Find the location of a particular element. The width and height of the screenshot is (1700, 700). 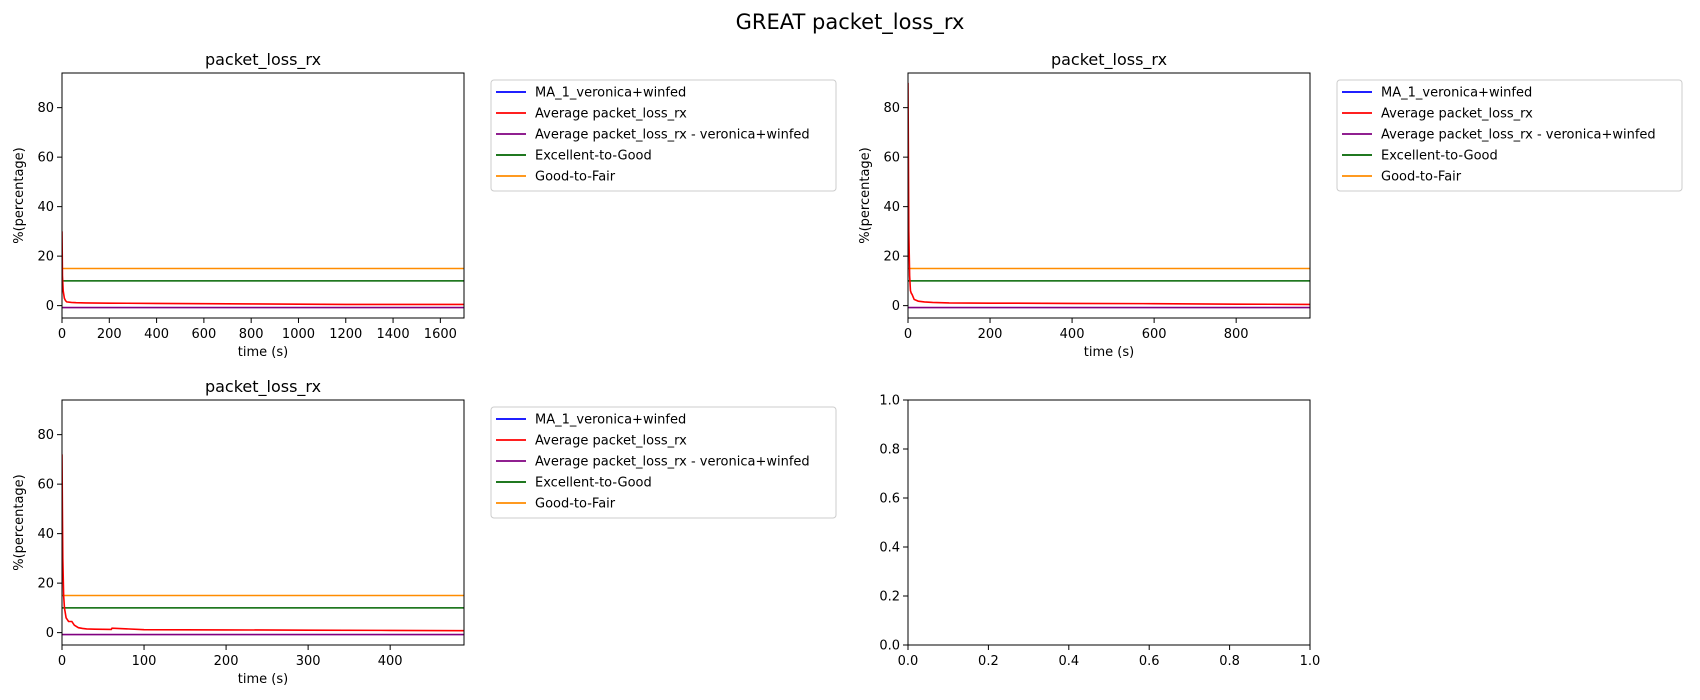

y-tick-label: 0.2 is located at coordinates (889, 597).